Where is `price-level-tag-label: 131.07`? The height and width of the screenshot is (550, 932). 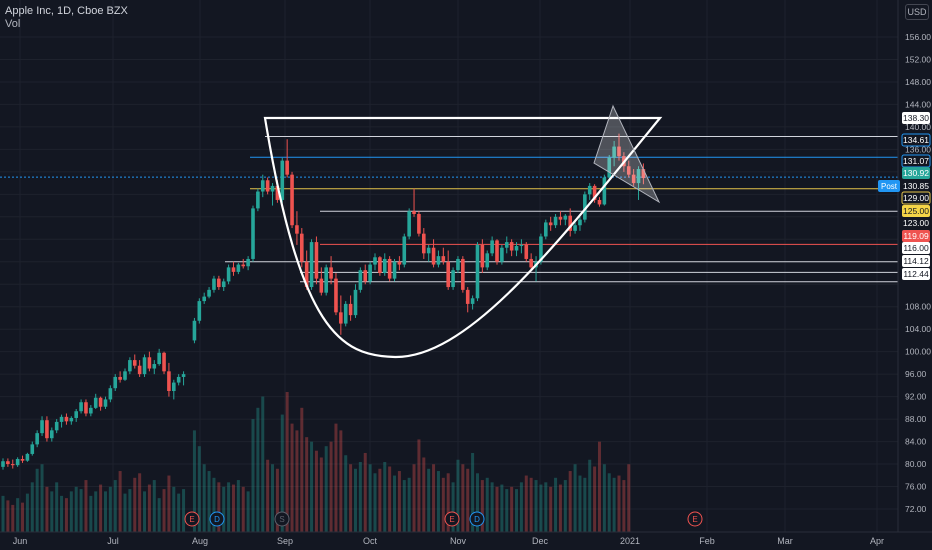 price-level-tag-label: 131.07 is located at coordinates (916, 161).